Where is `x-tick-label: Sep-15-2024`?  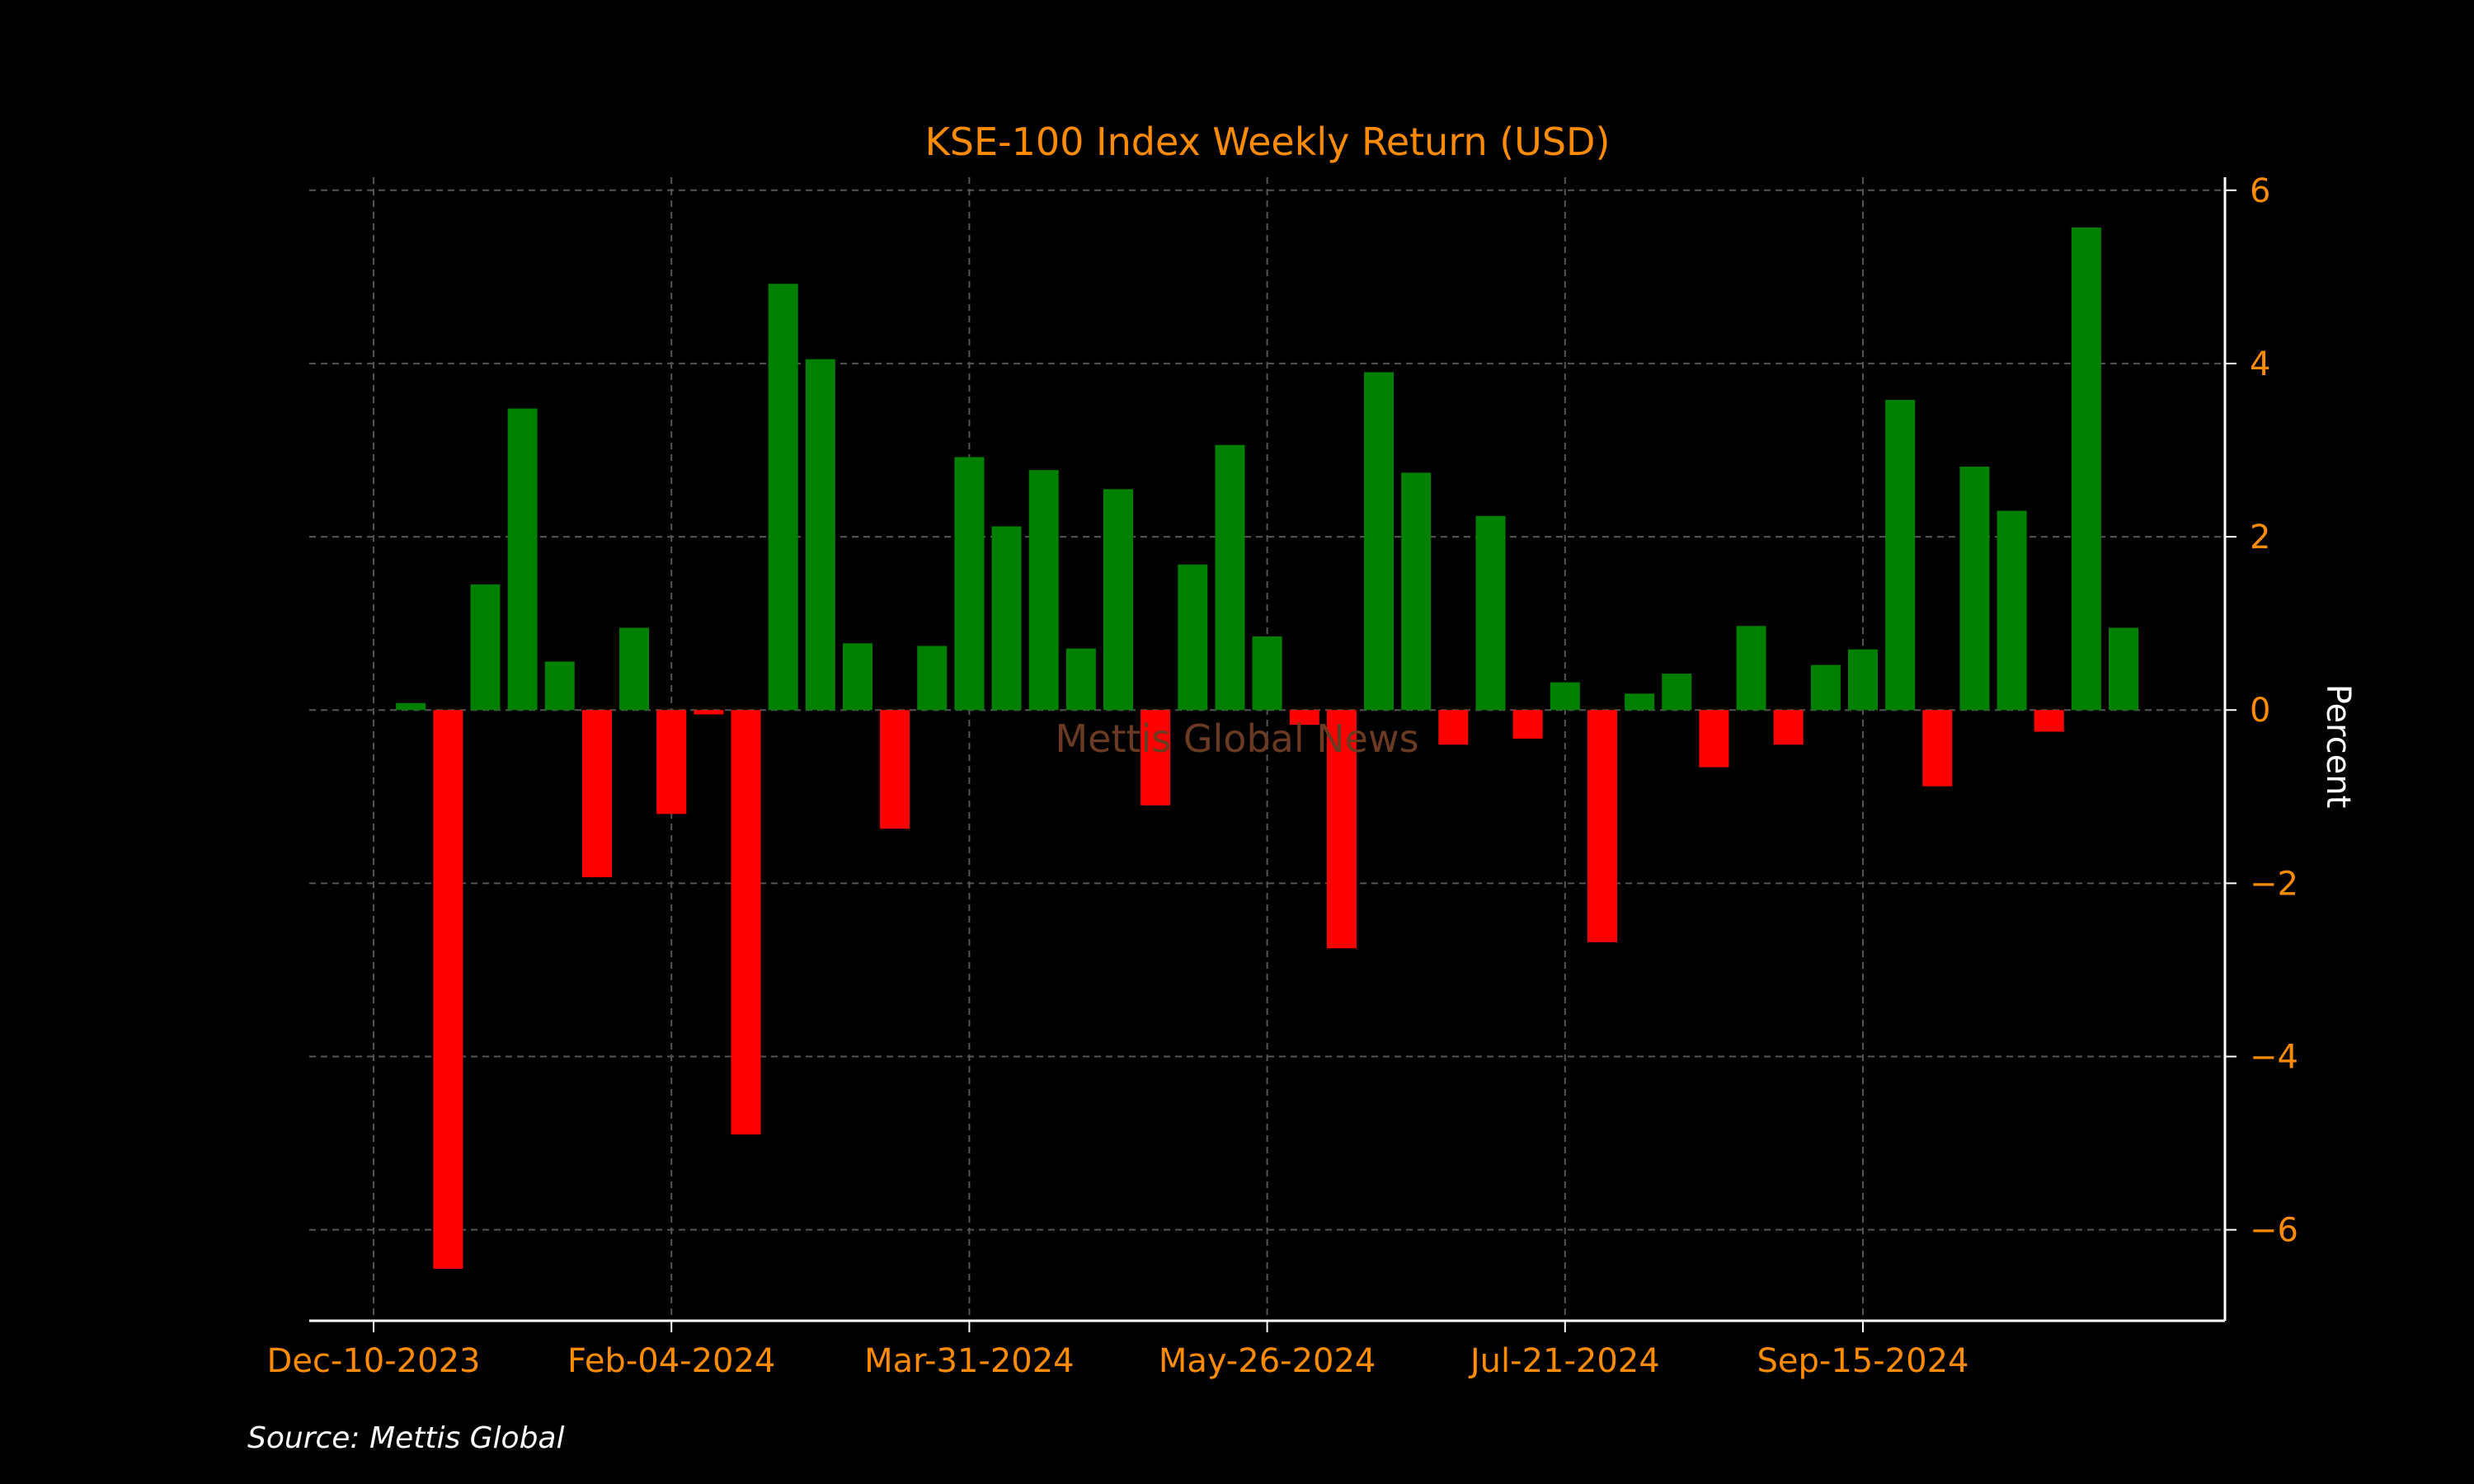 x-tick-label: Sep-15-2024 is located at coordinates (1863, 1361).